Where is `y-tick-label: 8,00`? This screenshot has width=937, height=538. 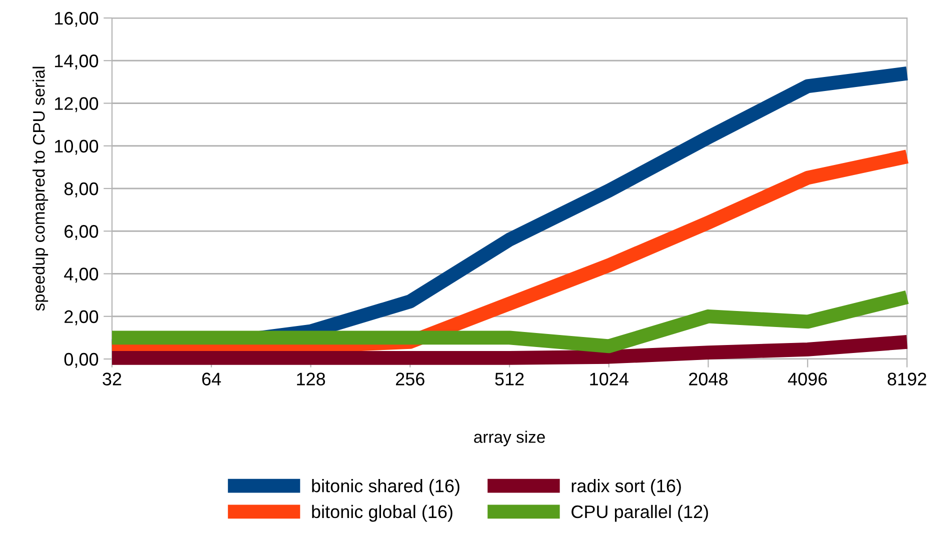 y-tick-label: 8,00 is located at coordinates (81, 190).